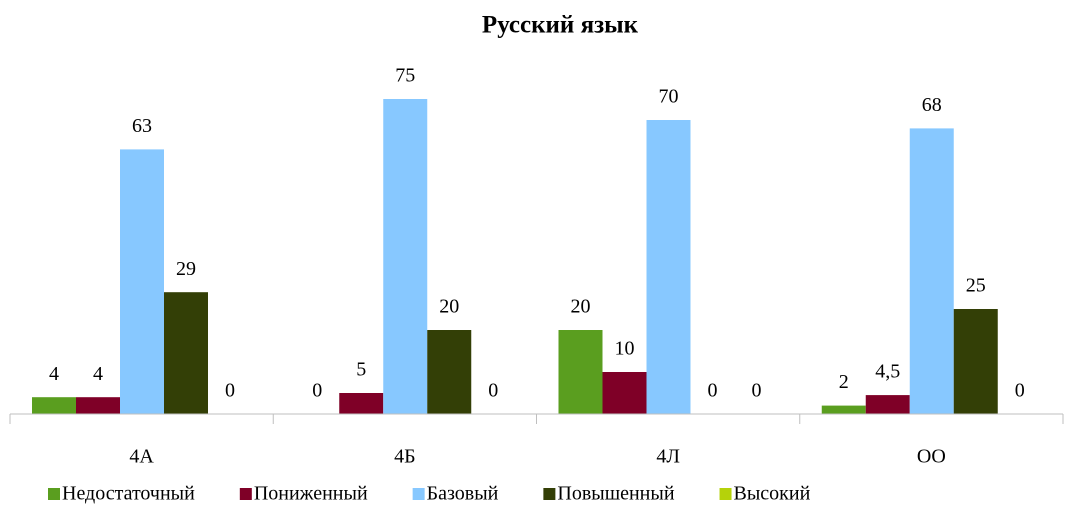 Image resolution: width=1069 pixels, height=508 pixels. I want to click on data-label: 4,5, so click(887, 372).